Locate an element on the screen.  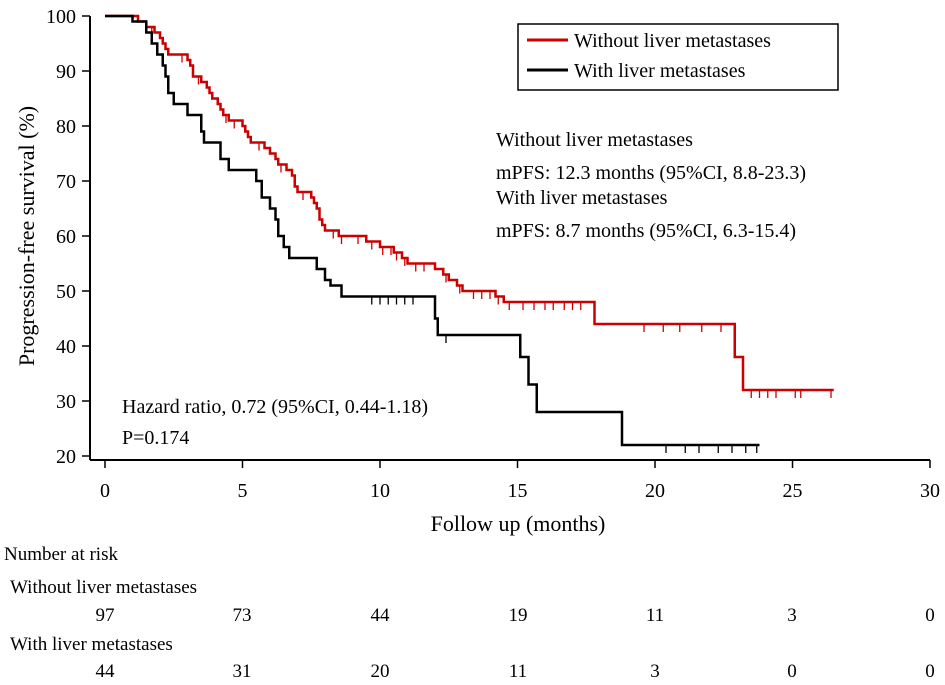
x-tick-label: 15 is located at coordinates (518, 491).